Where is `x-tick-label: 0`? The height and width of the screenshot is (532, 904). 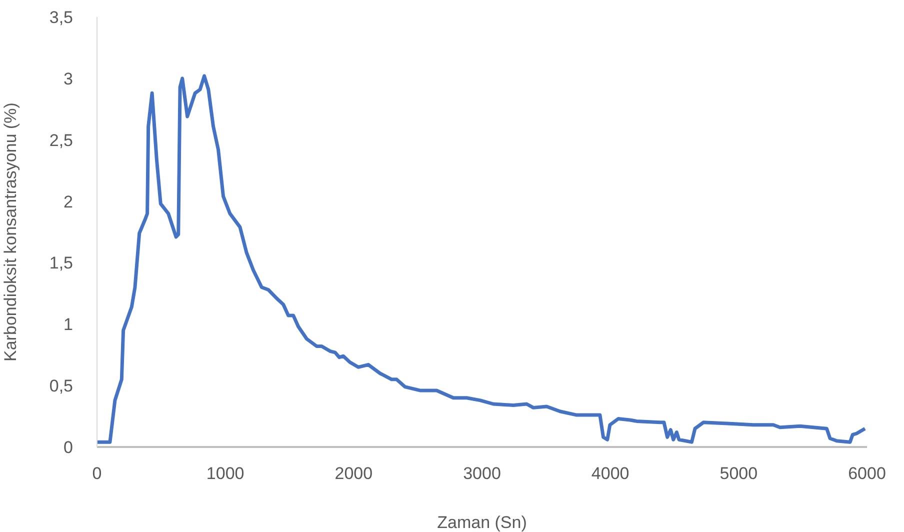 x-tick-label: 0 is located at coordinates (97, 474).